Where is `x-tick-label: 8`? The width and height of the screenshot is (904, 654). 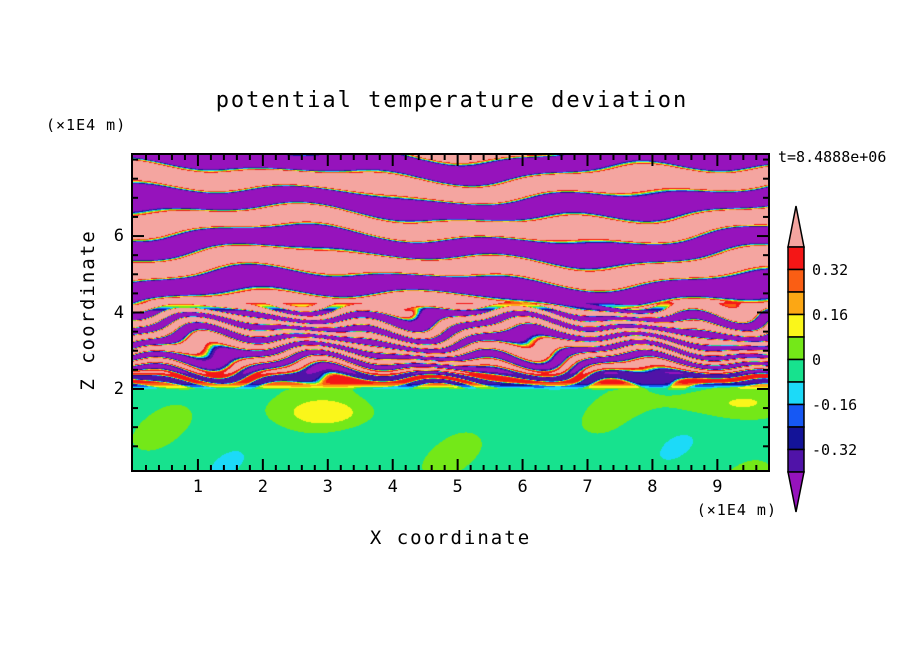
x-tick-label: 8 is located at coordinates (652, 487).